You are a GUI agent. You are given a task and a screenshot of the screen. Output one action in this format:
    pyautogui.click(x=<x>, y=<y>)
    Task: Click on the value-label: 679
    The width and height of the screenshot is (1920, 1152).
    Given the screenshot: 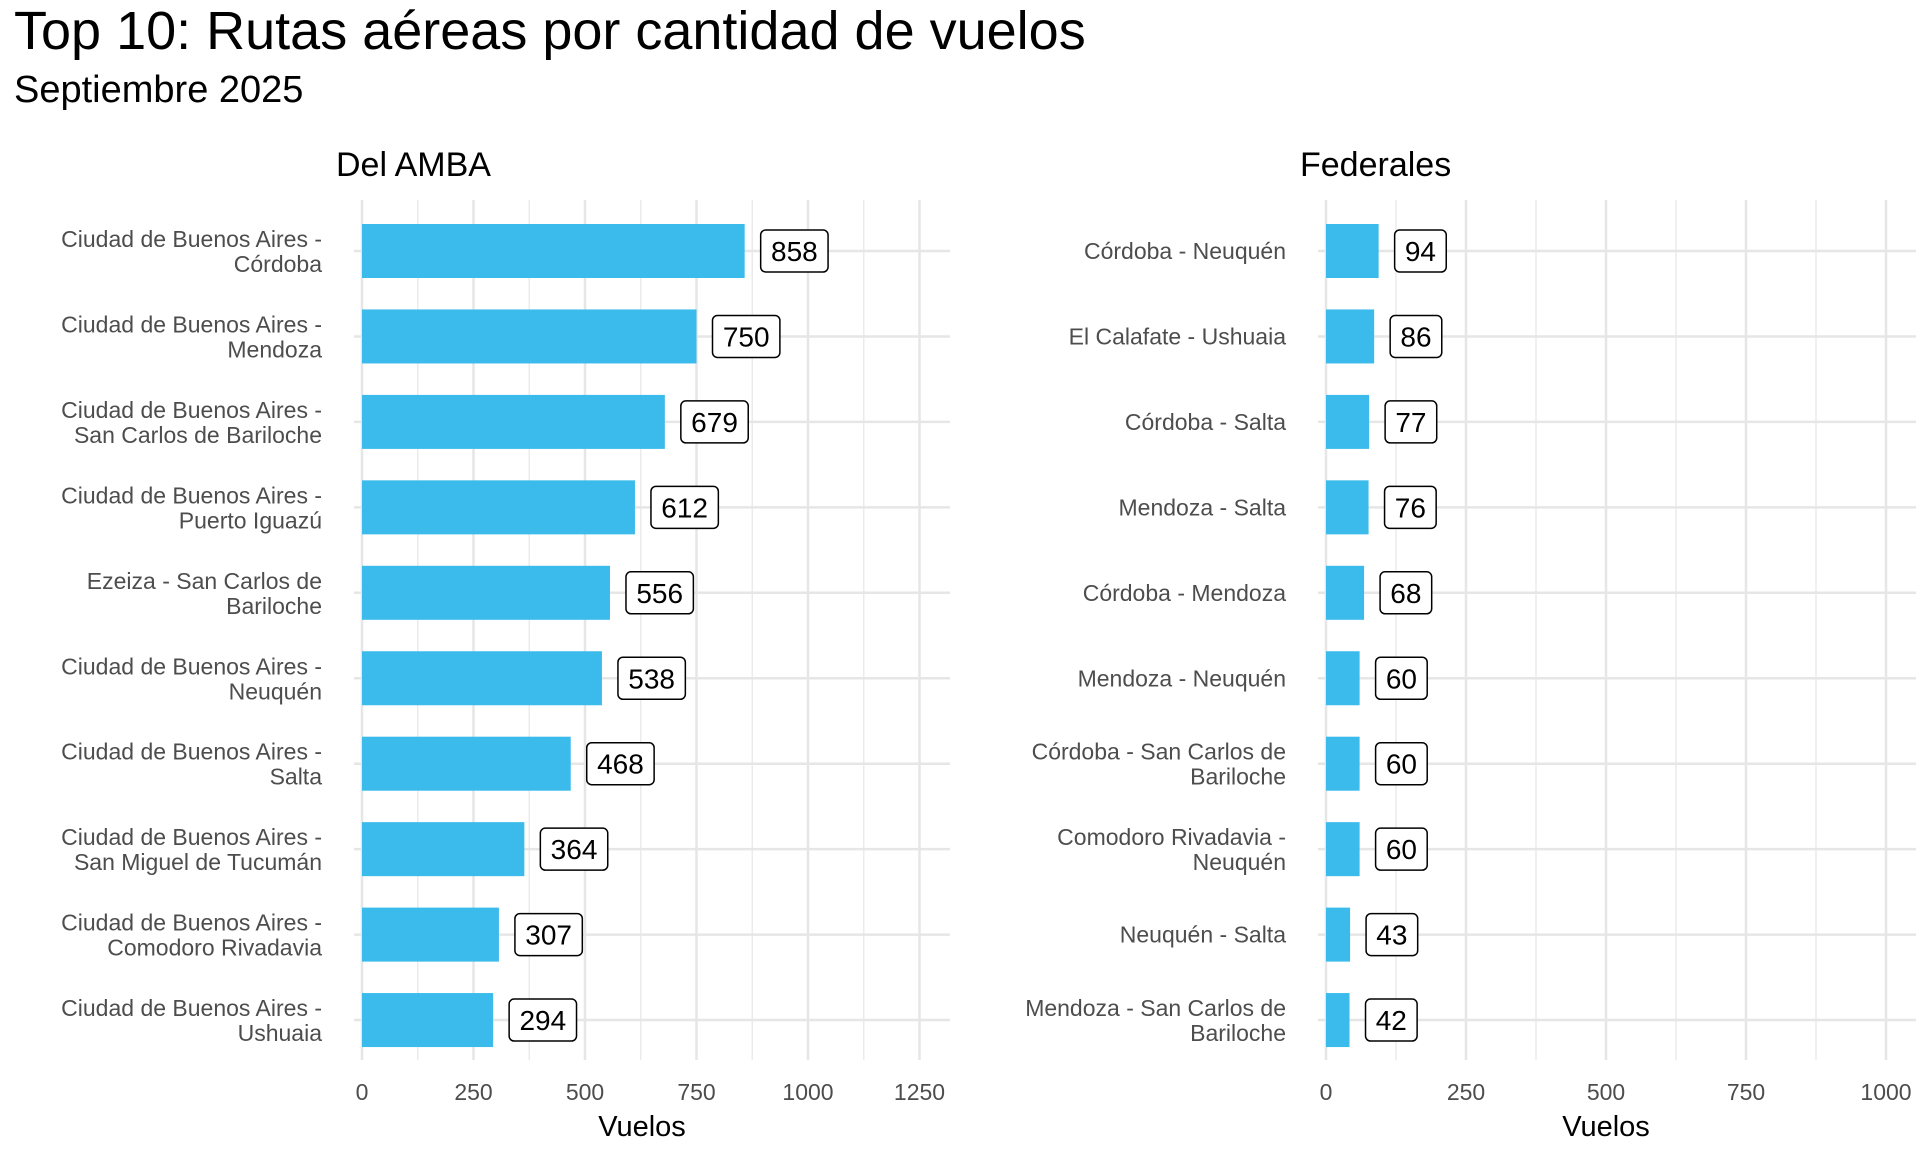 What is the action you would take?
    pyautogui.click(x=714, y=422)
    